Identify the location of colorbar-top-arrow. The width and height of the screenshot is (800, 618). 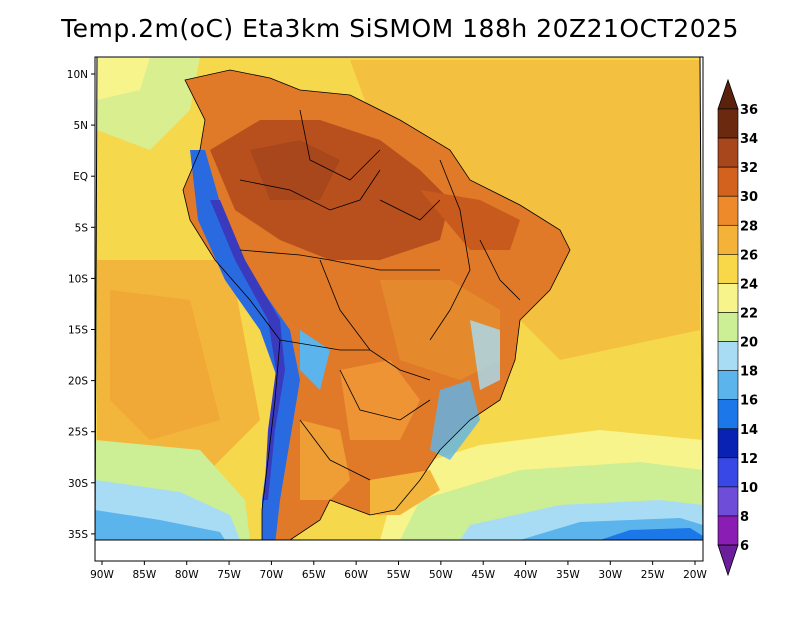
(728, 94).